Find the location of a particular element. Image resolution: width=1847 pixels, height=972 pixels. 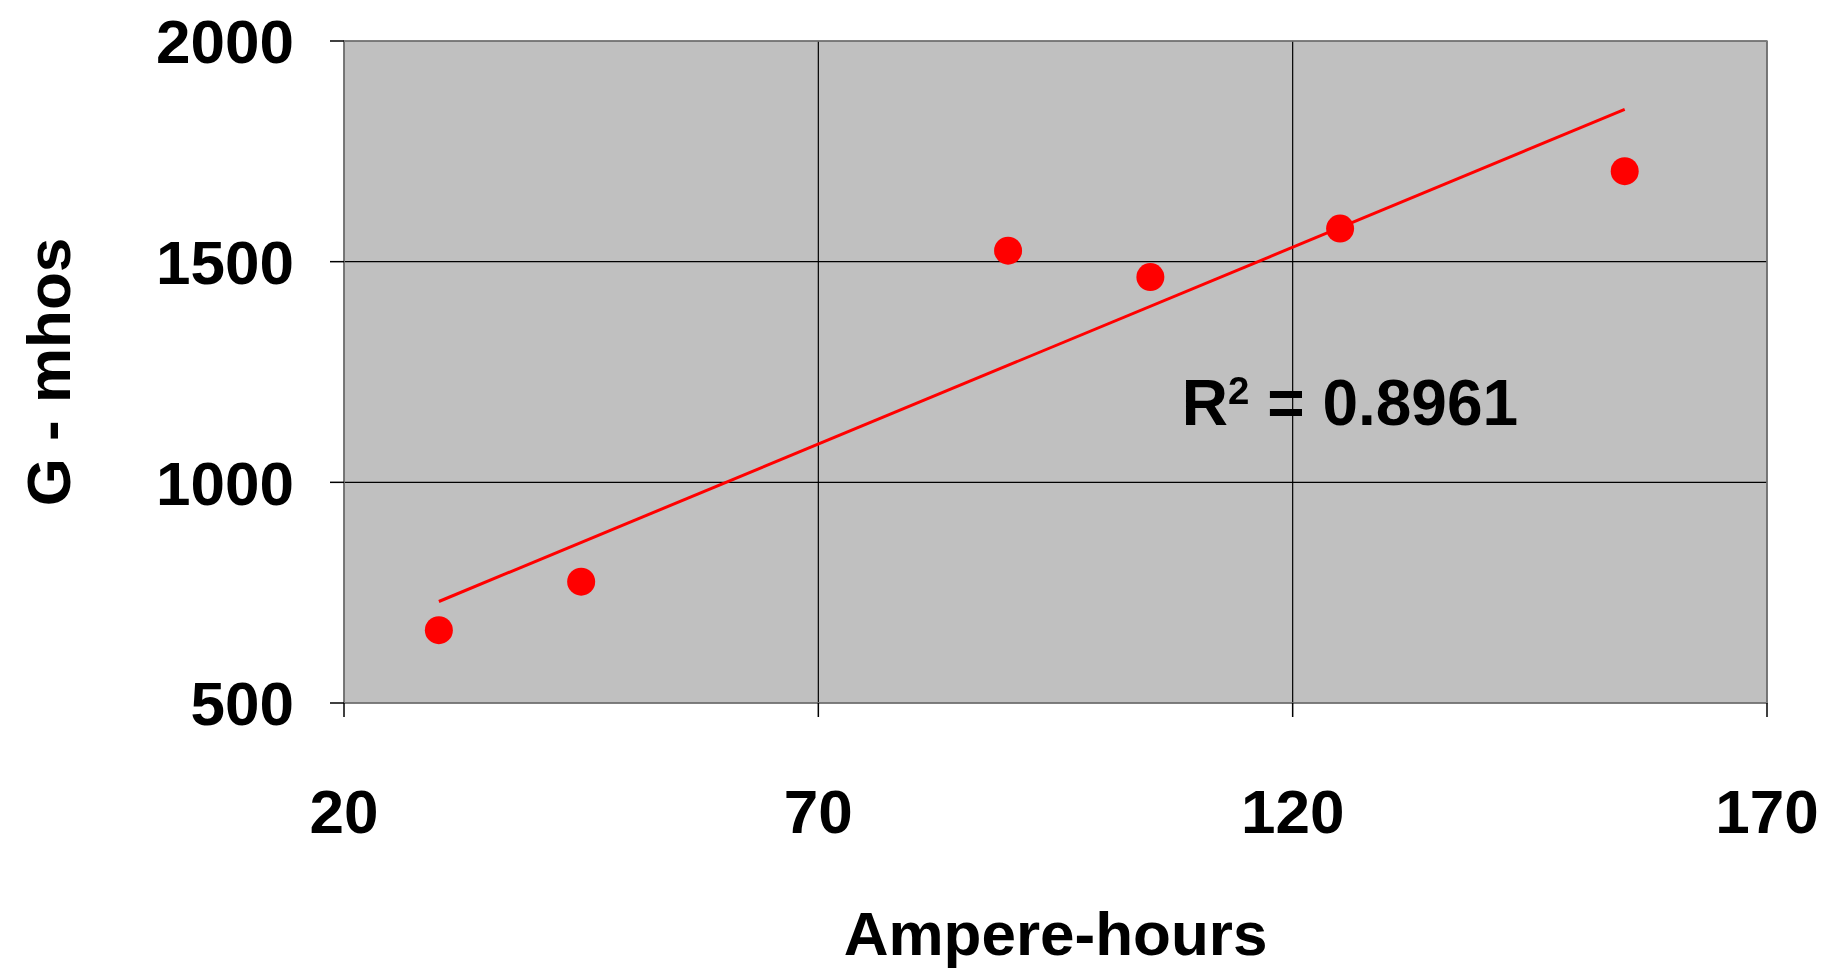

y-tick-label: 2000 is located at coordinates (225, 42).